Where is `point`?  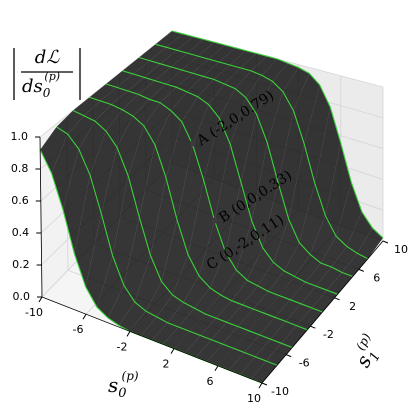
point is located at coordinates (202, 267).